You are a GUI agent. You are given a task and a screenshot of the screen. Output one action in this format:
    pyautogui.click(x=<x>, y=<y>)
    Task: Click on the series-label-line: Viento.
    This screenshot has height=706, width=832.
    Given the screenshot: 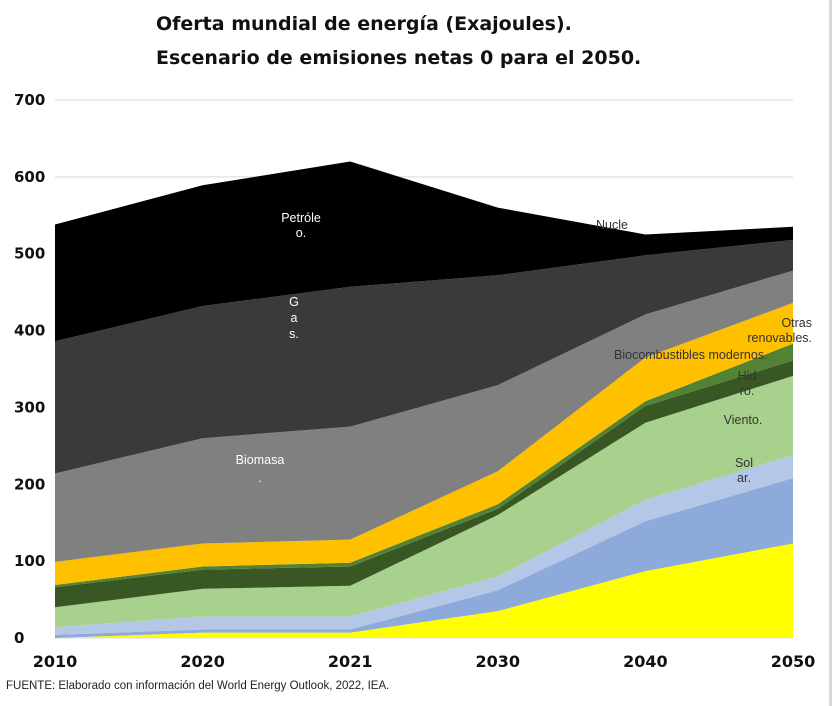 What is the action you would take?
    pyautogui.click(x=743, y=420)
    